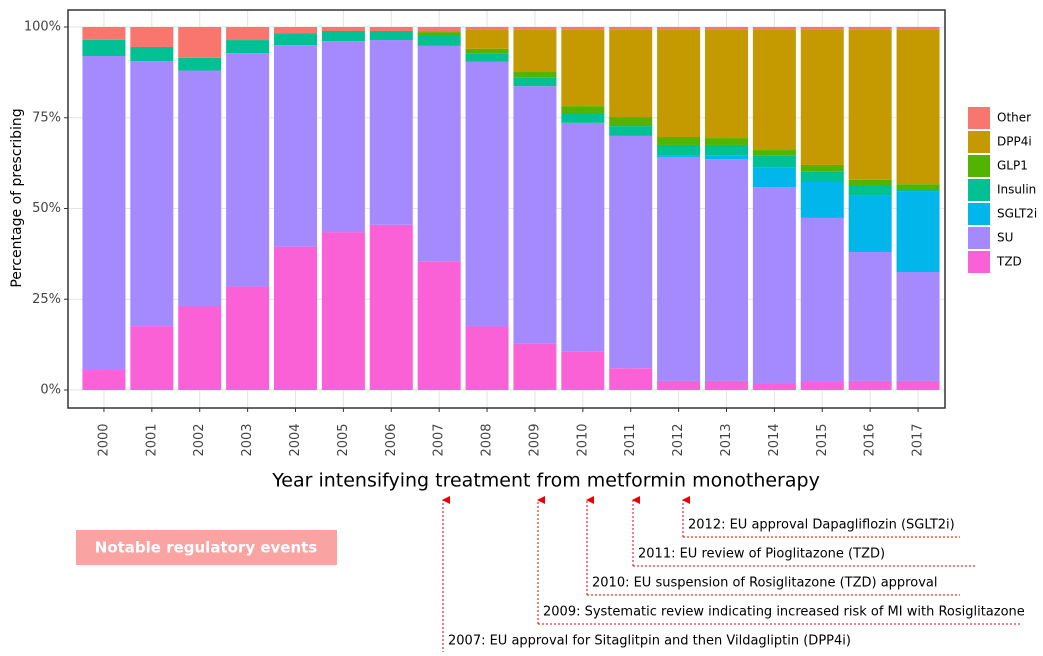 The width and height of the screenshot is (1043, 656). Describe the element at coordinates (822, 439) in the screenshot. I see `x-tick-label: 2015` at that location.